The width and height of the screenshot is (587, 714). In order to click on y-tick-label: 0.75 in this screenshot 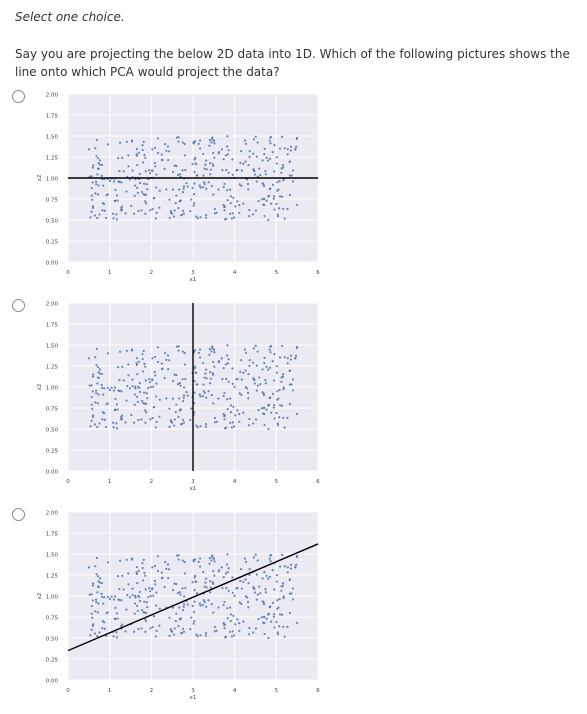, I will do `click(52, 410)`.